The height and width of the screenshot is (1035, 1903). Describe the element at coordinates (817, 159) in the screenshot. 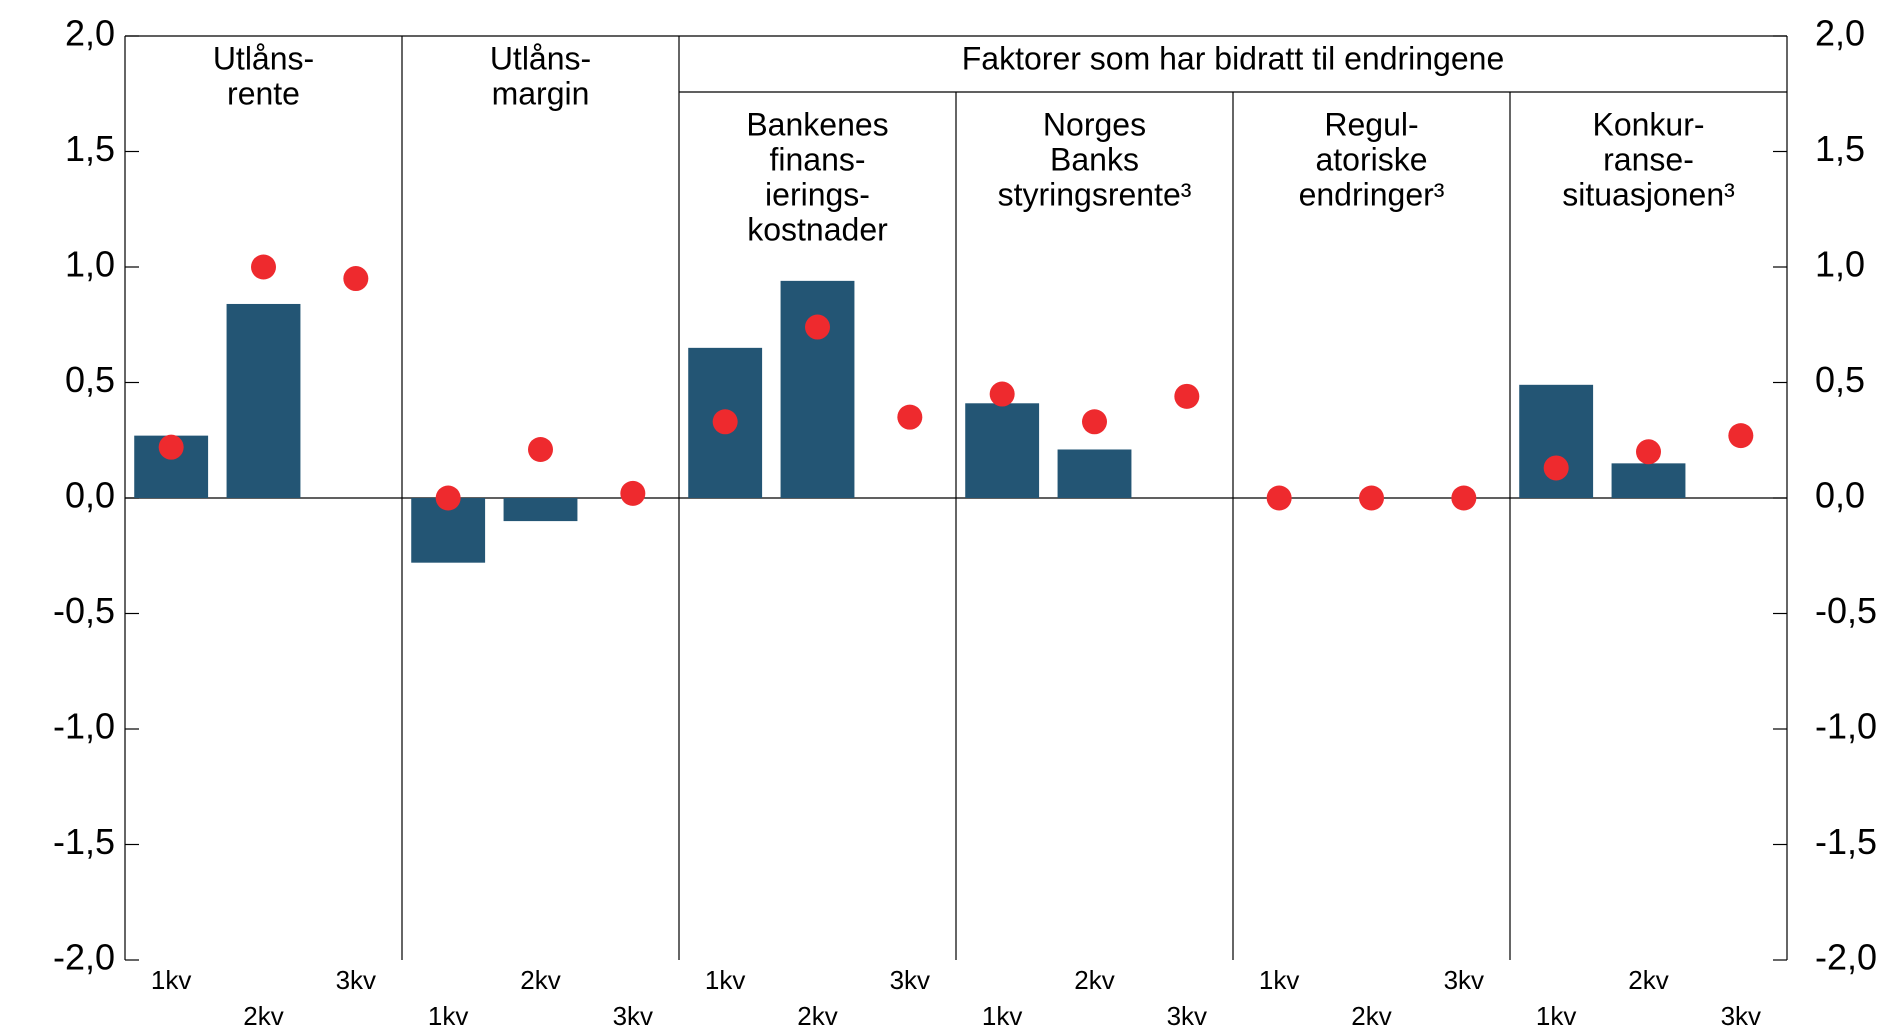

I see `group-label: finans-` at that location.